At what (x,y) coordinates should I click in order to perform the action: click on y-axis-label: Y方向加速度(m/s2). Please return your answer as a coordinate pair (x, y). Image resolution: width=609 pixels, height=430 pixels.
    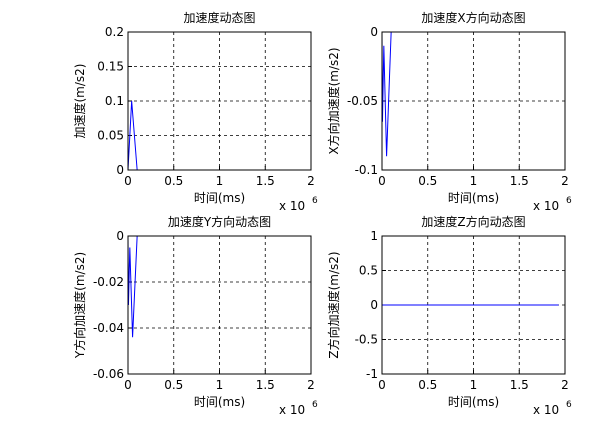
    Looking at the image, I should click on (79, 305).